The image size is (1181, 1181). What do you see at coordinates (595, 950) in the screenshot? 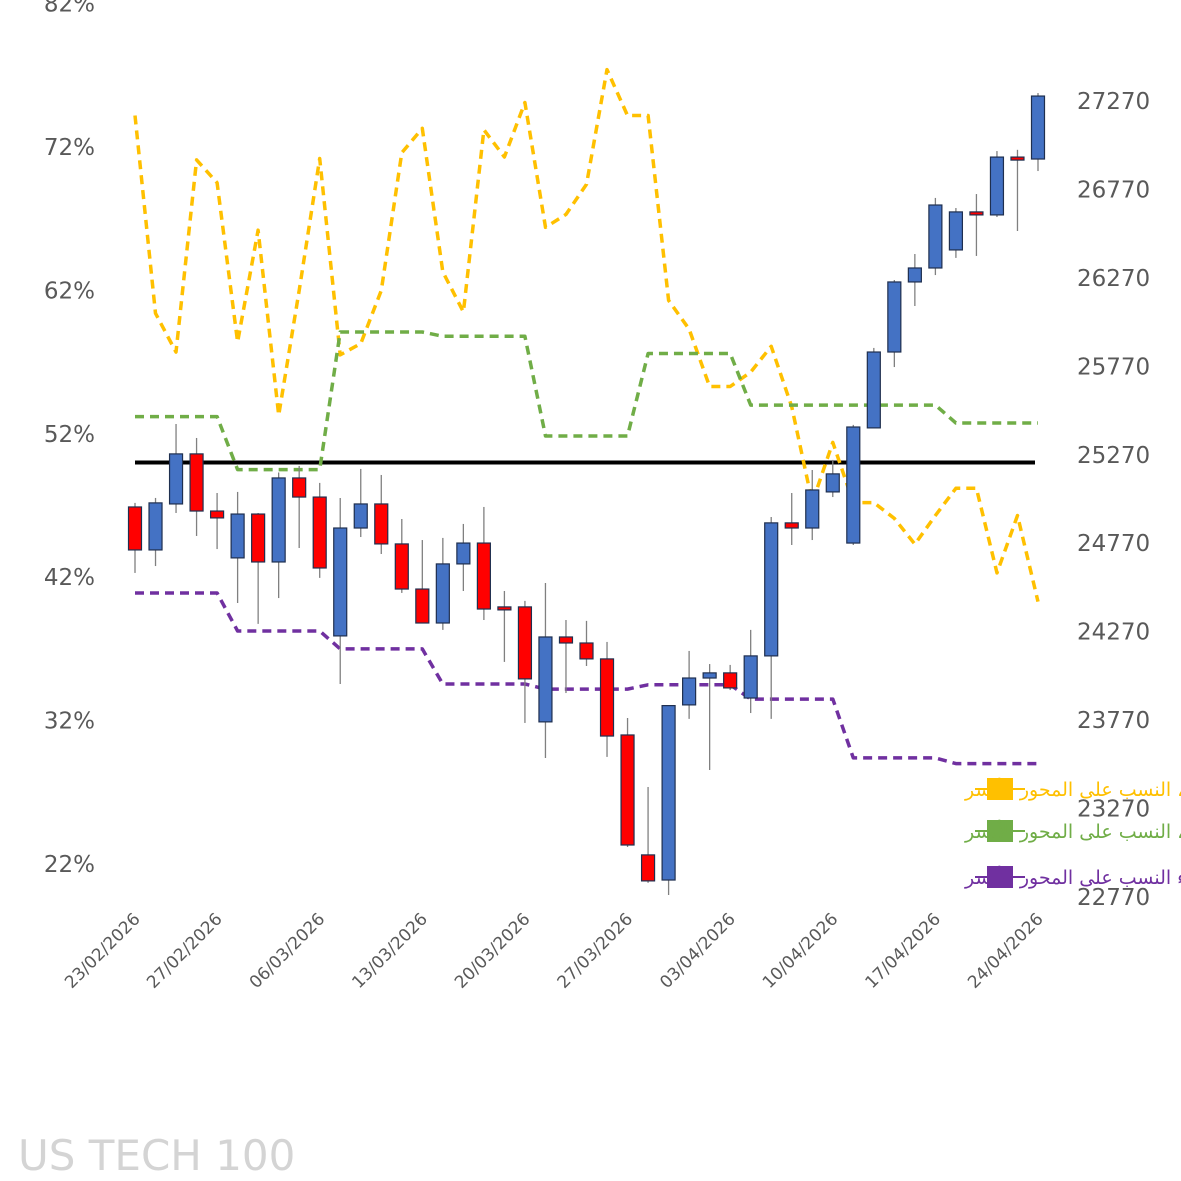
I see `x-axis-date-label: 27/03/2026` at bounding box center [595, 950].